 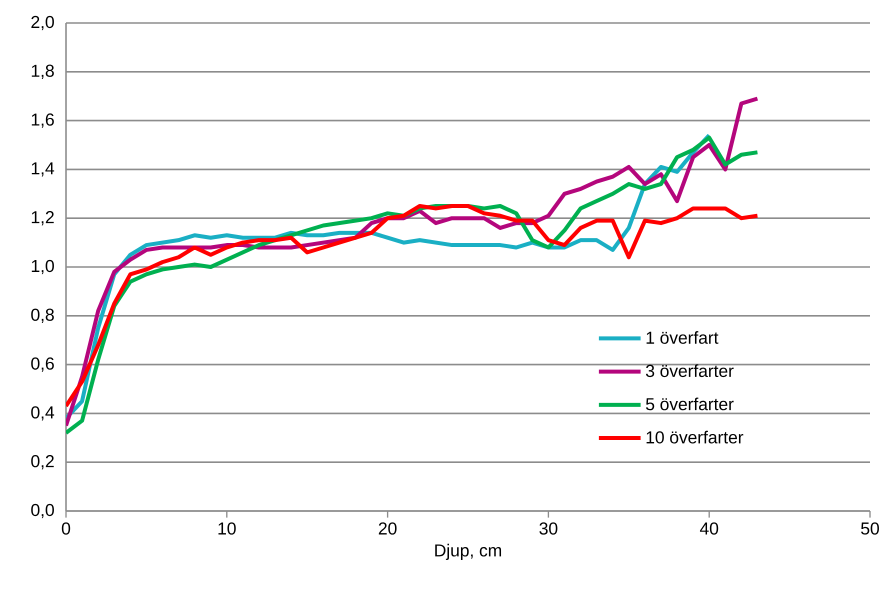 I want to click on x-axis-title: Djup, cm, so click(x=468, y=552).